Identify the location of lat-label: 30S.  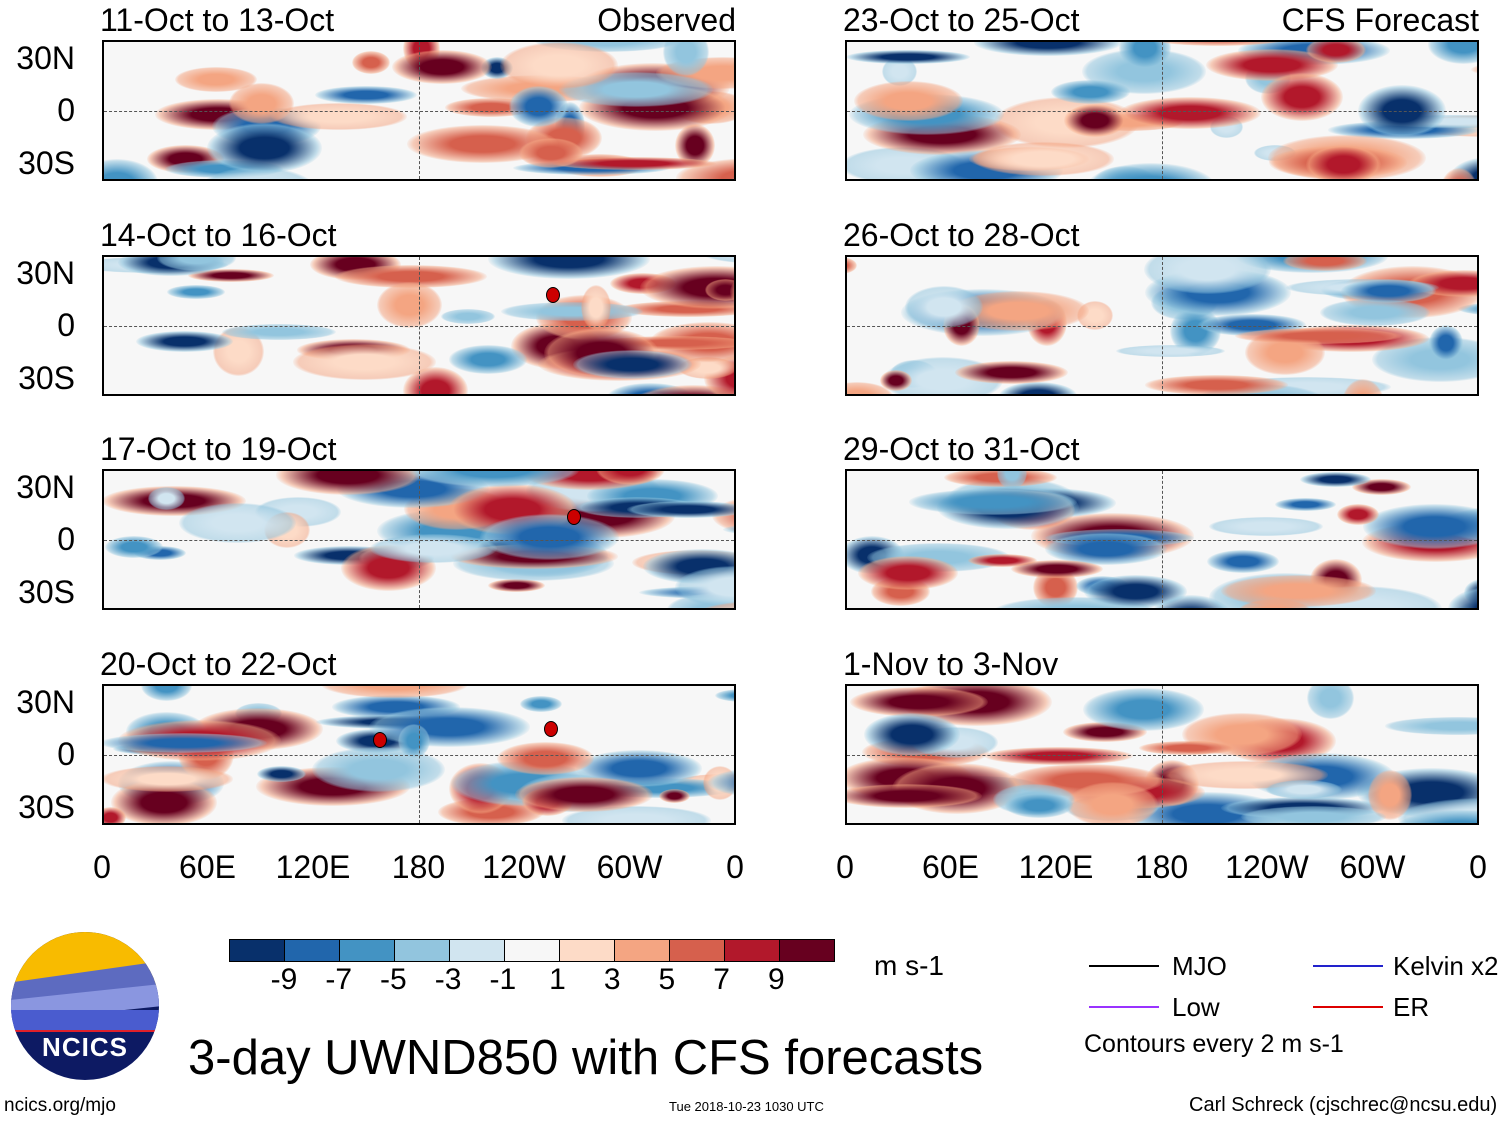
(46, 807).